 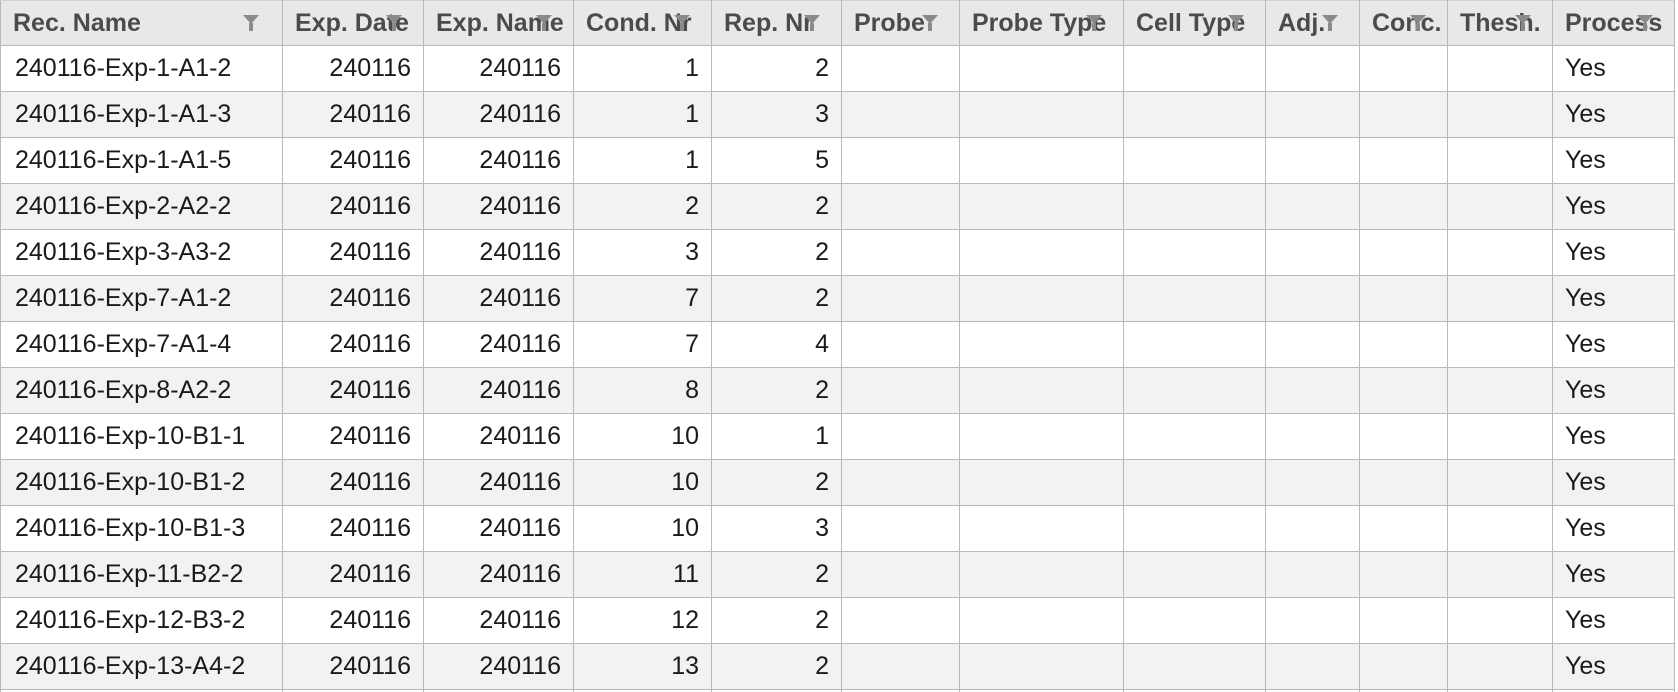 I want to click on cell-cond-nr: 1, so click(x=642, y=68).